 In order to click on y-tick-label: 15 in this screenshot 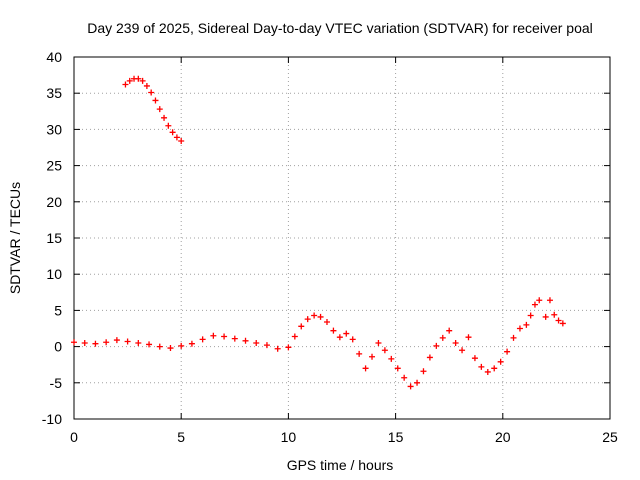, I will do `click(54, 238)`.